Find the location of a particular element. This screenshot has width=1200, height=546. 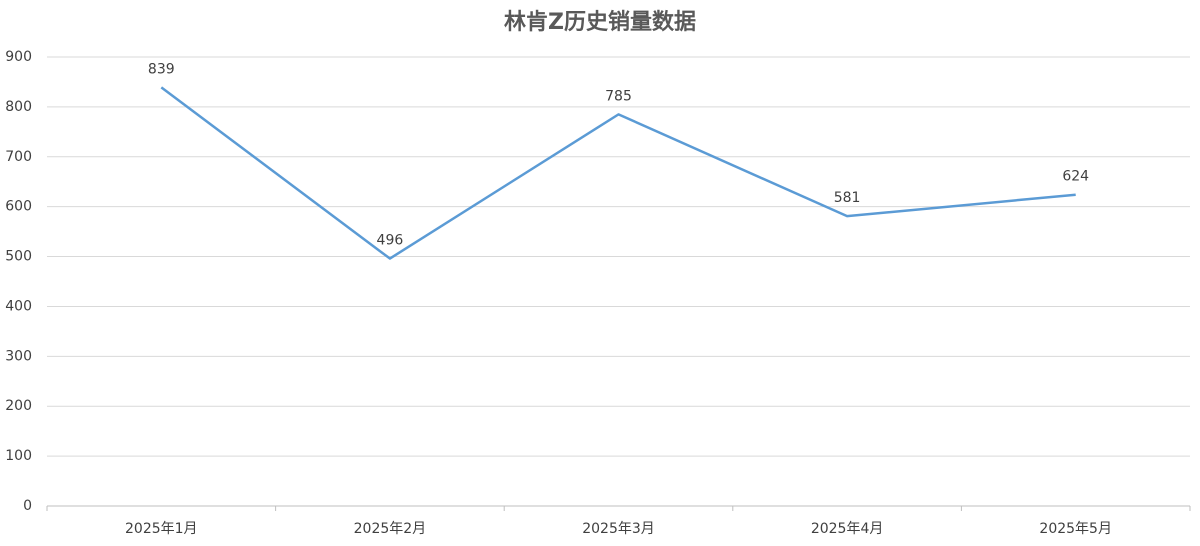

y-tick-label: 0 is located at coordinates (27, 506).